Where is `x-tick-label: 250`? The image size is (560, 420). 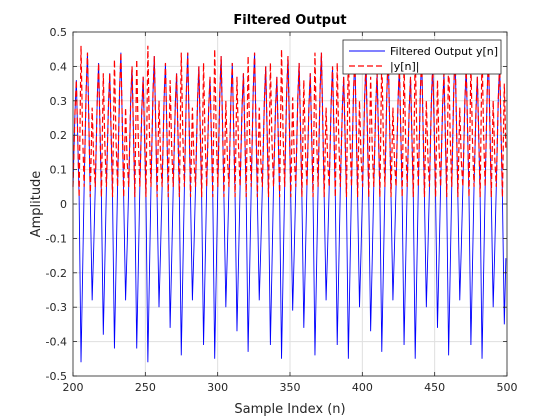
x-tick-label: 250 is located at coordinates (145, 387).